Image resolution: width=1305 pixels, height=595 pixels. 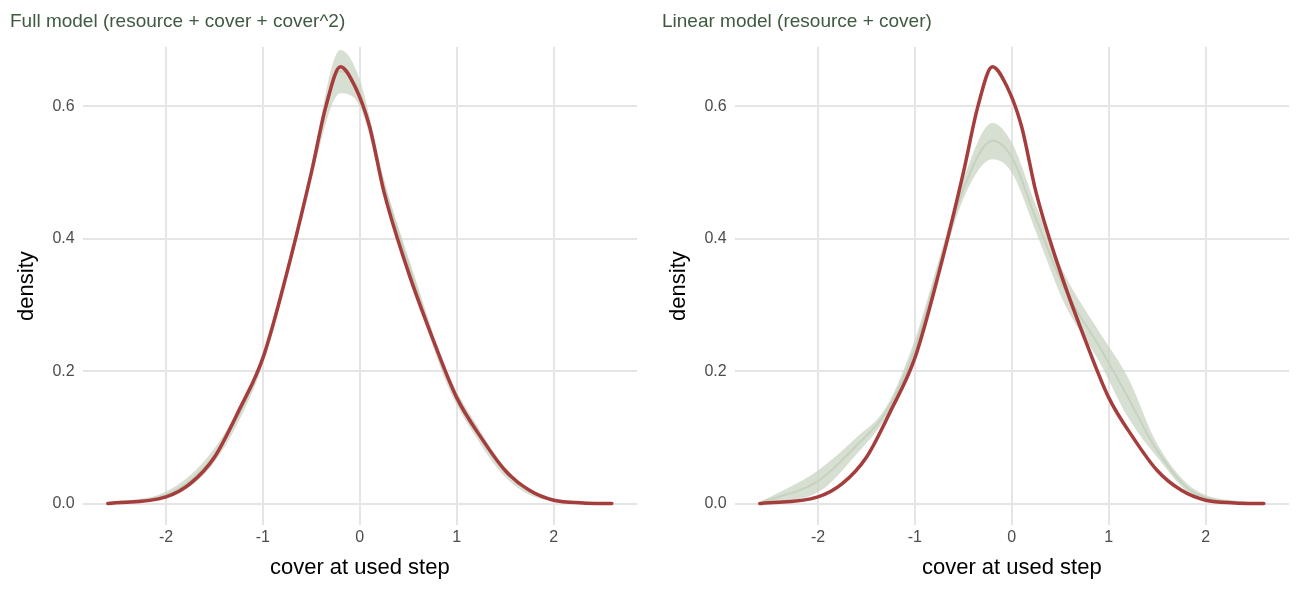 I want to click on chart-title: Full model (resource + cover + cover^2), so click(x=178, y=20).